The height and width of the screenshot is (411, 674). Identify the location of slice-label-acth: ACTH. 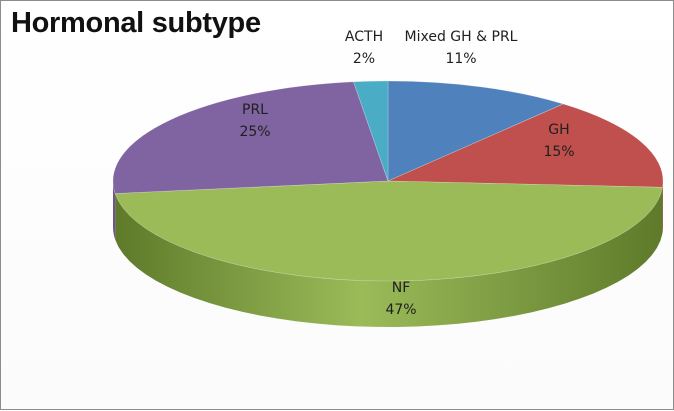
(364, 37).